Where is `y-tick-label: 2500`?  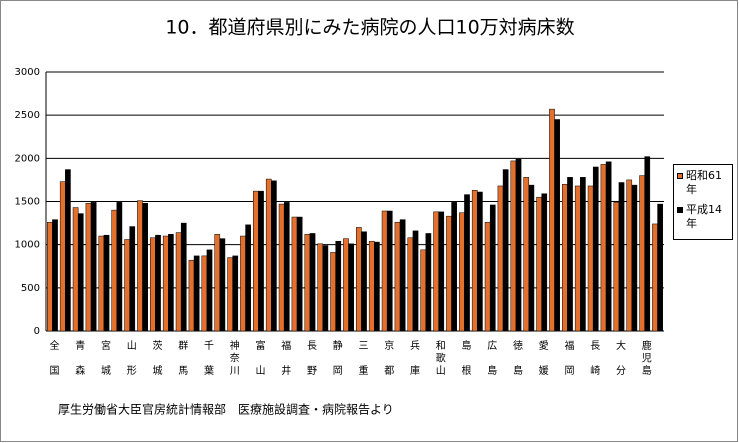 y-tick-label: 2500 is located at coordinates (27, 115).